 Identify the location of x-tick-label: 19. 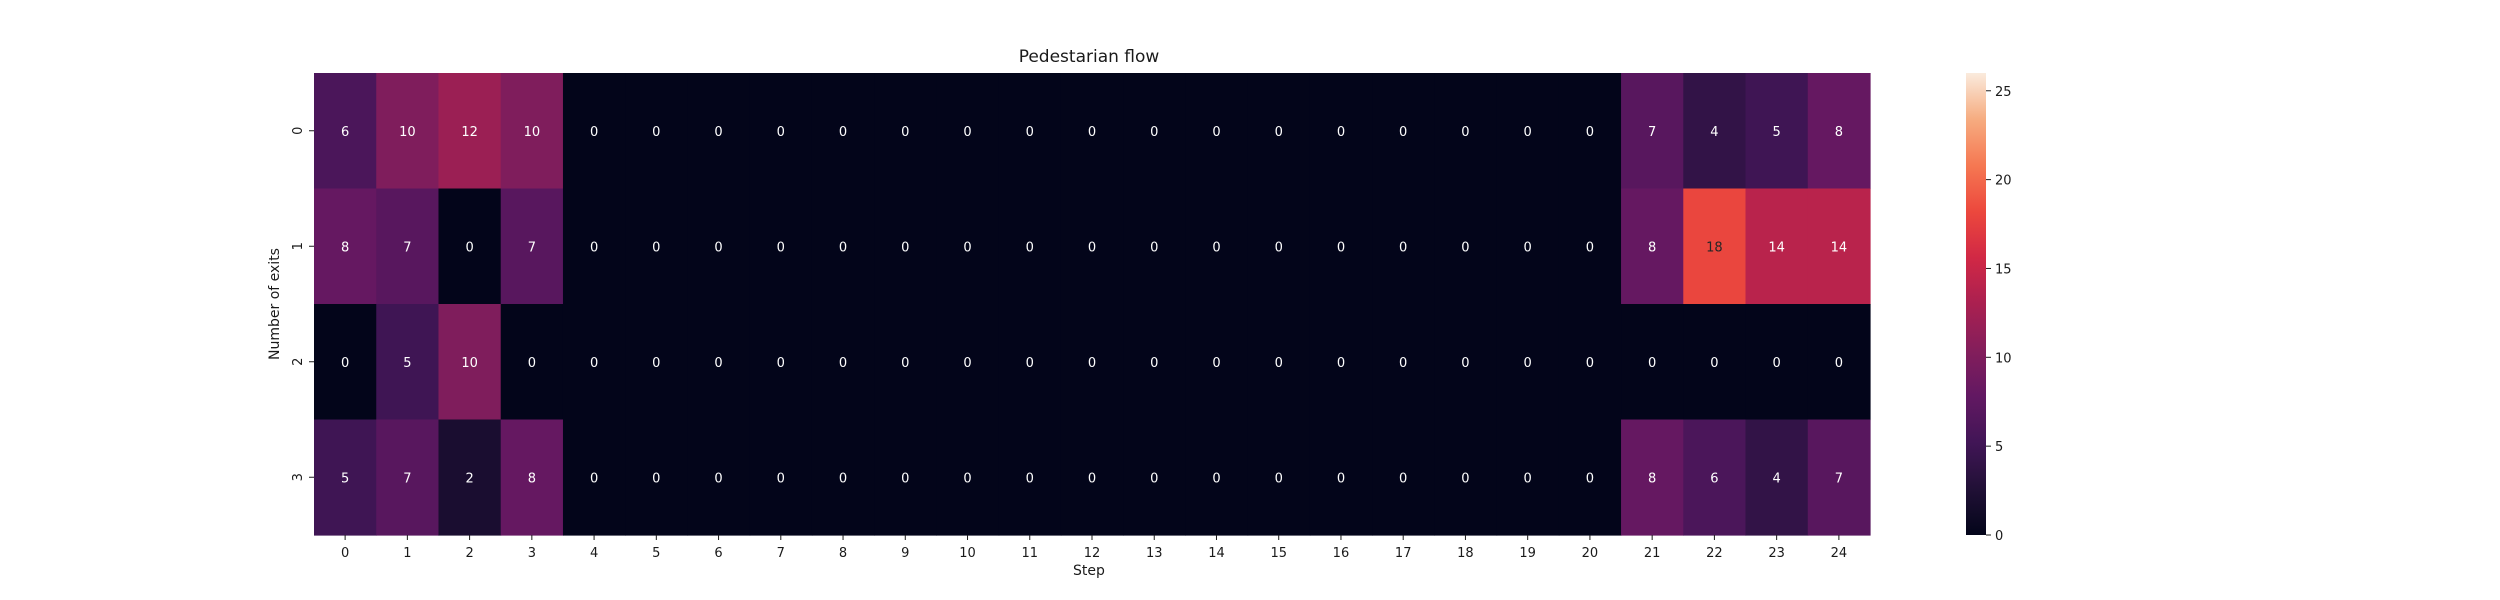
(1527, 553).